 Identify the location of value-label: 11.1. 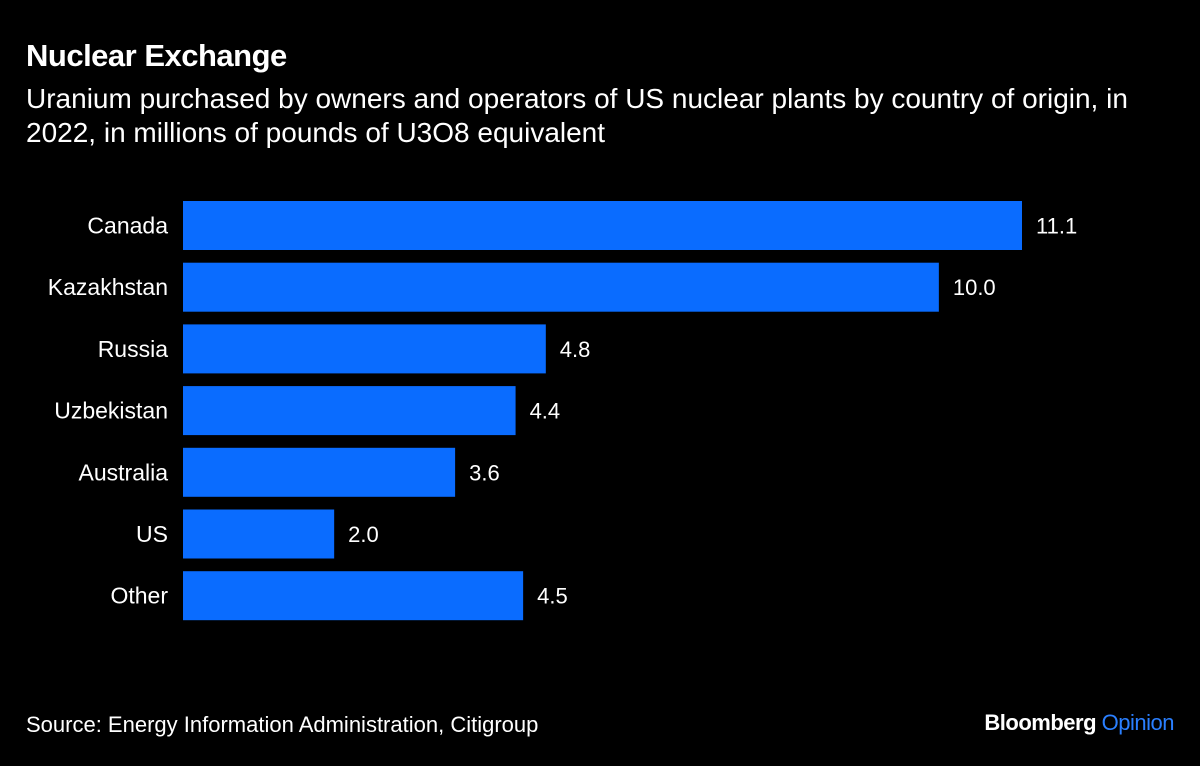
(1056, 226).